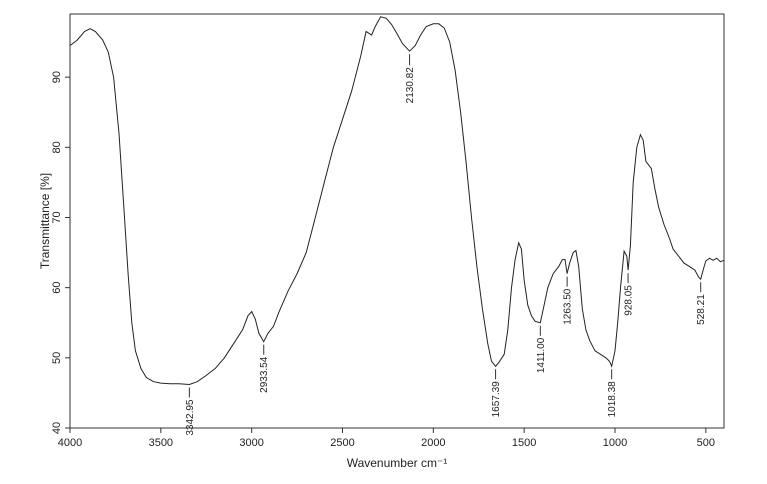 The height and width of the screenshot is (484, 767). I want to click on x-axis-label: Wavenumber cm⁻¹, so click(397, 463).